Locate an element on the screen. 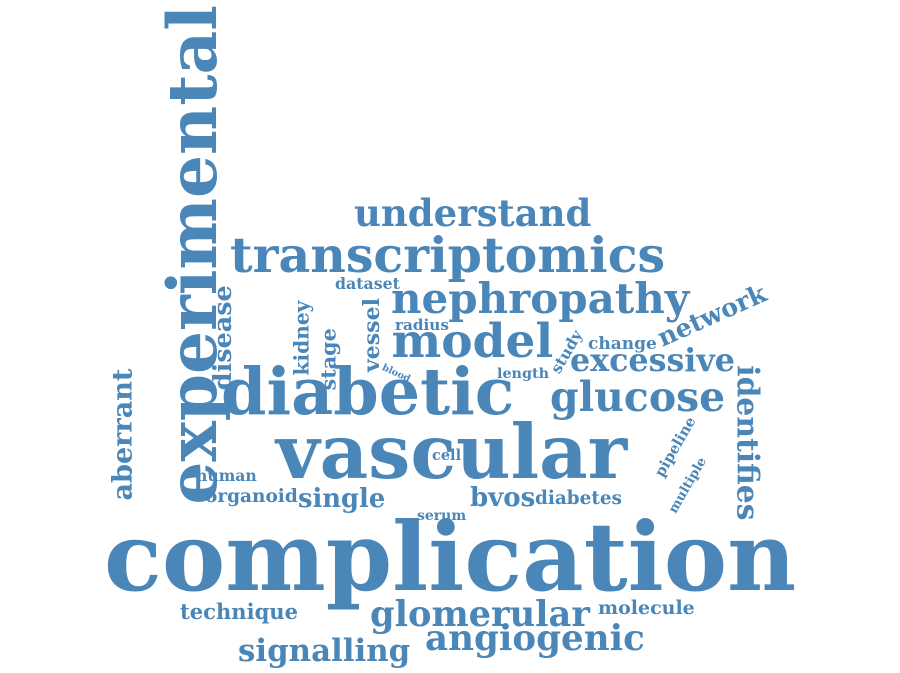  word-glomerular: glomerular is located at coordinates (480, 614).